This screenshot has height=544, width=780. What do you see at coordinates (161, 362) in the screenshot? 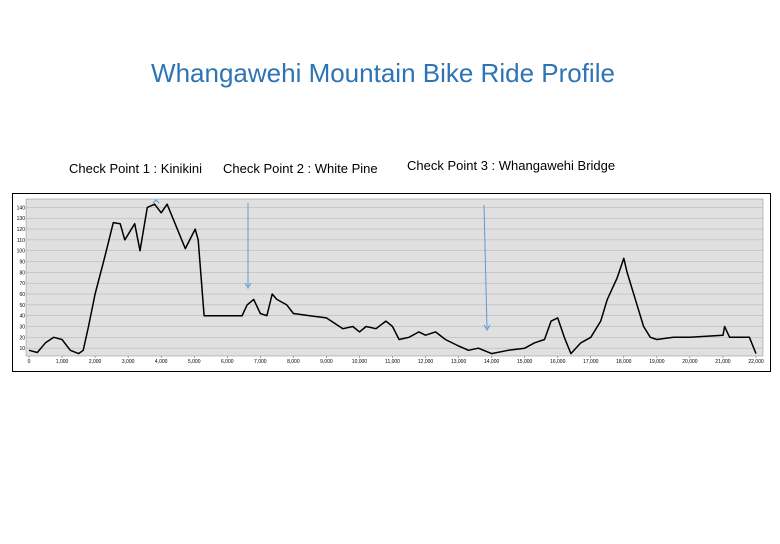
I see `x-tick-label: 4,000` at bounding box center [161, 362].